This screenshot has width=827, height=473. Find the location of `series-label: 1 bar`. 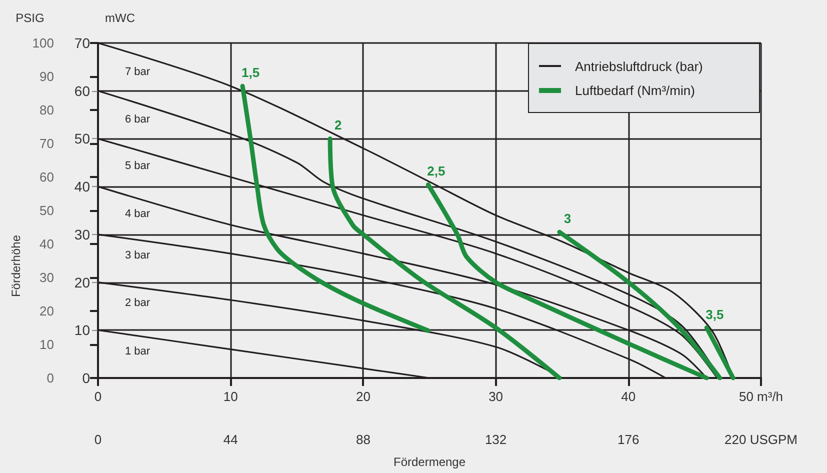

series-label: 1 bar is located at coordinates (137, 351).